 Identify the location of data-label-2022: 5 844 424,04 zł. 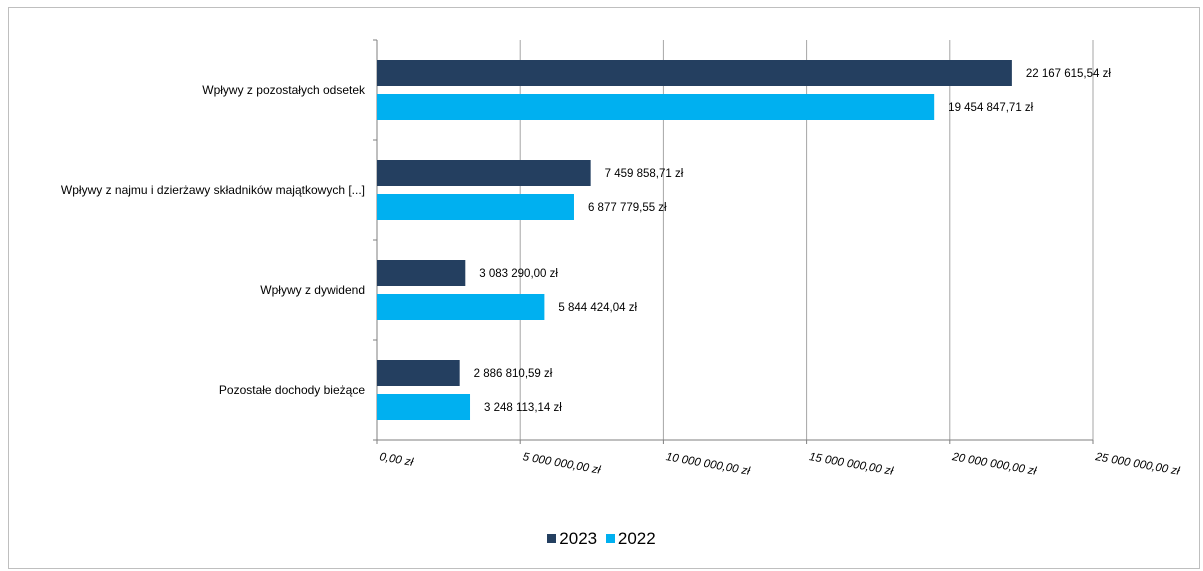
(597, 308).